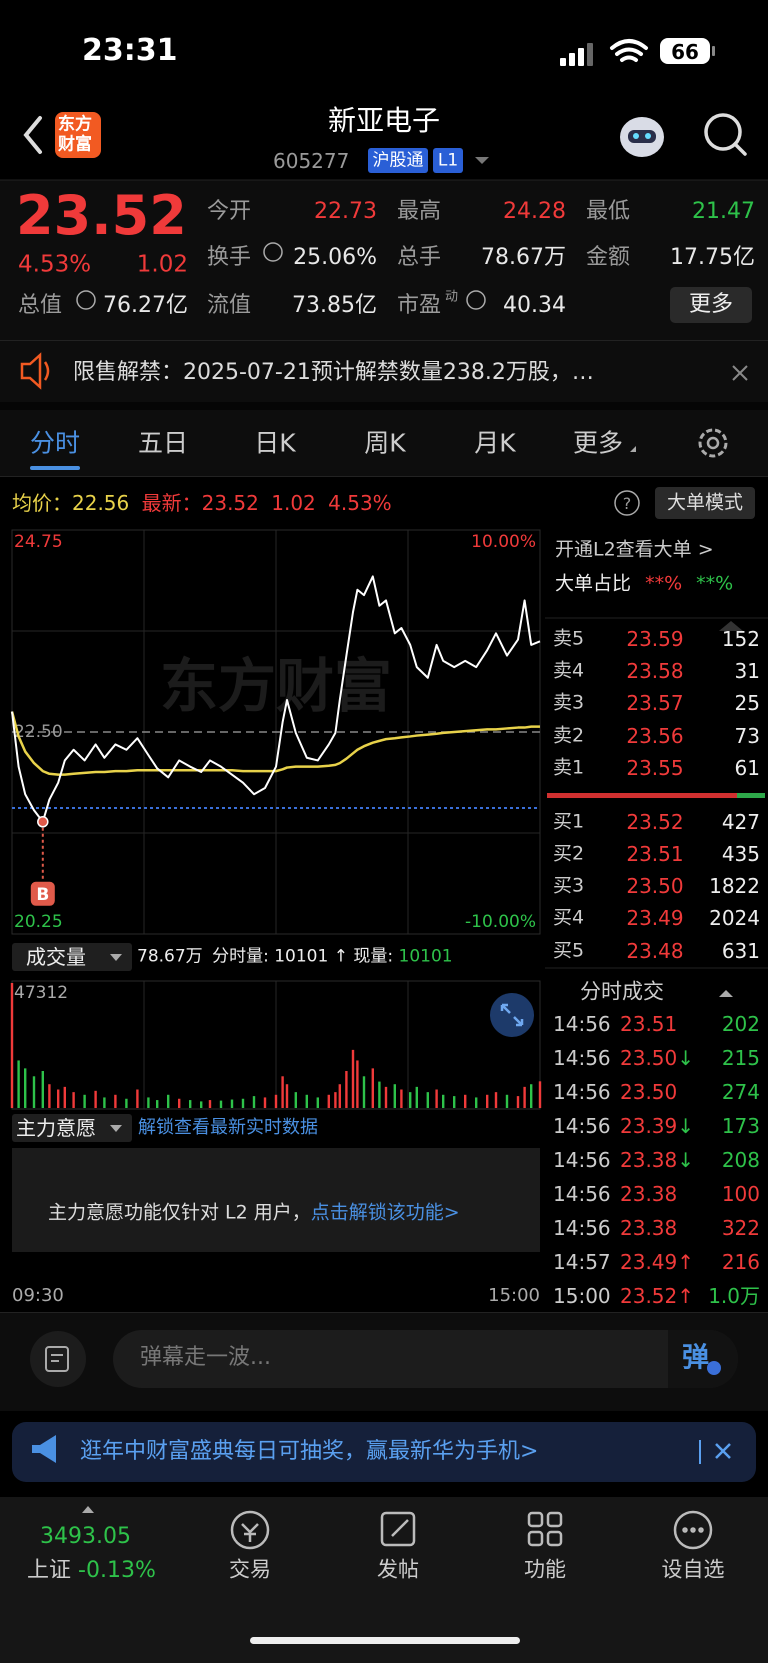 The width and height of the screenshot is (768, 1663). Describe the element at coordinates (740, 1262) in the screenshot. I see `trade-volume: 216` at that location.